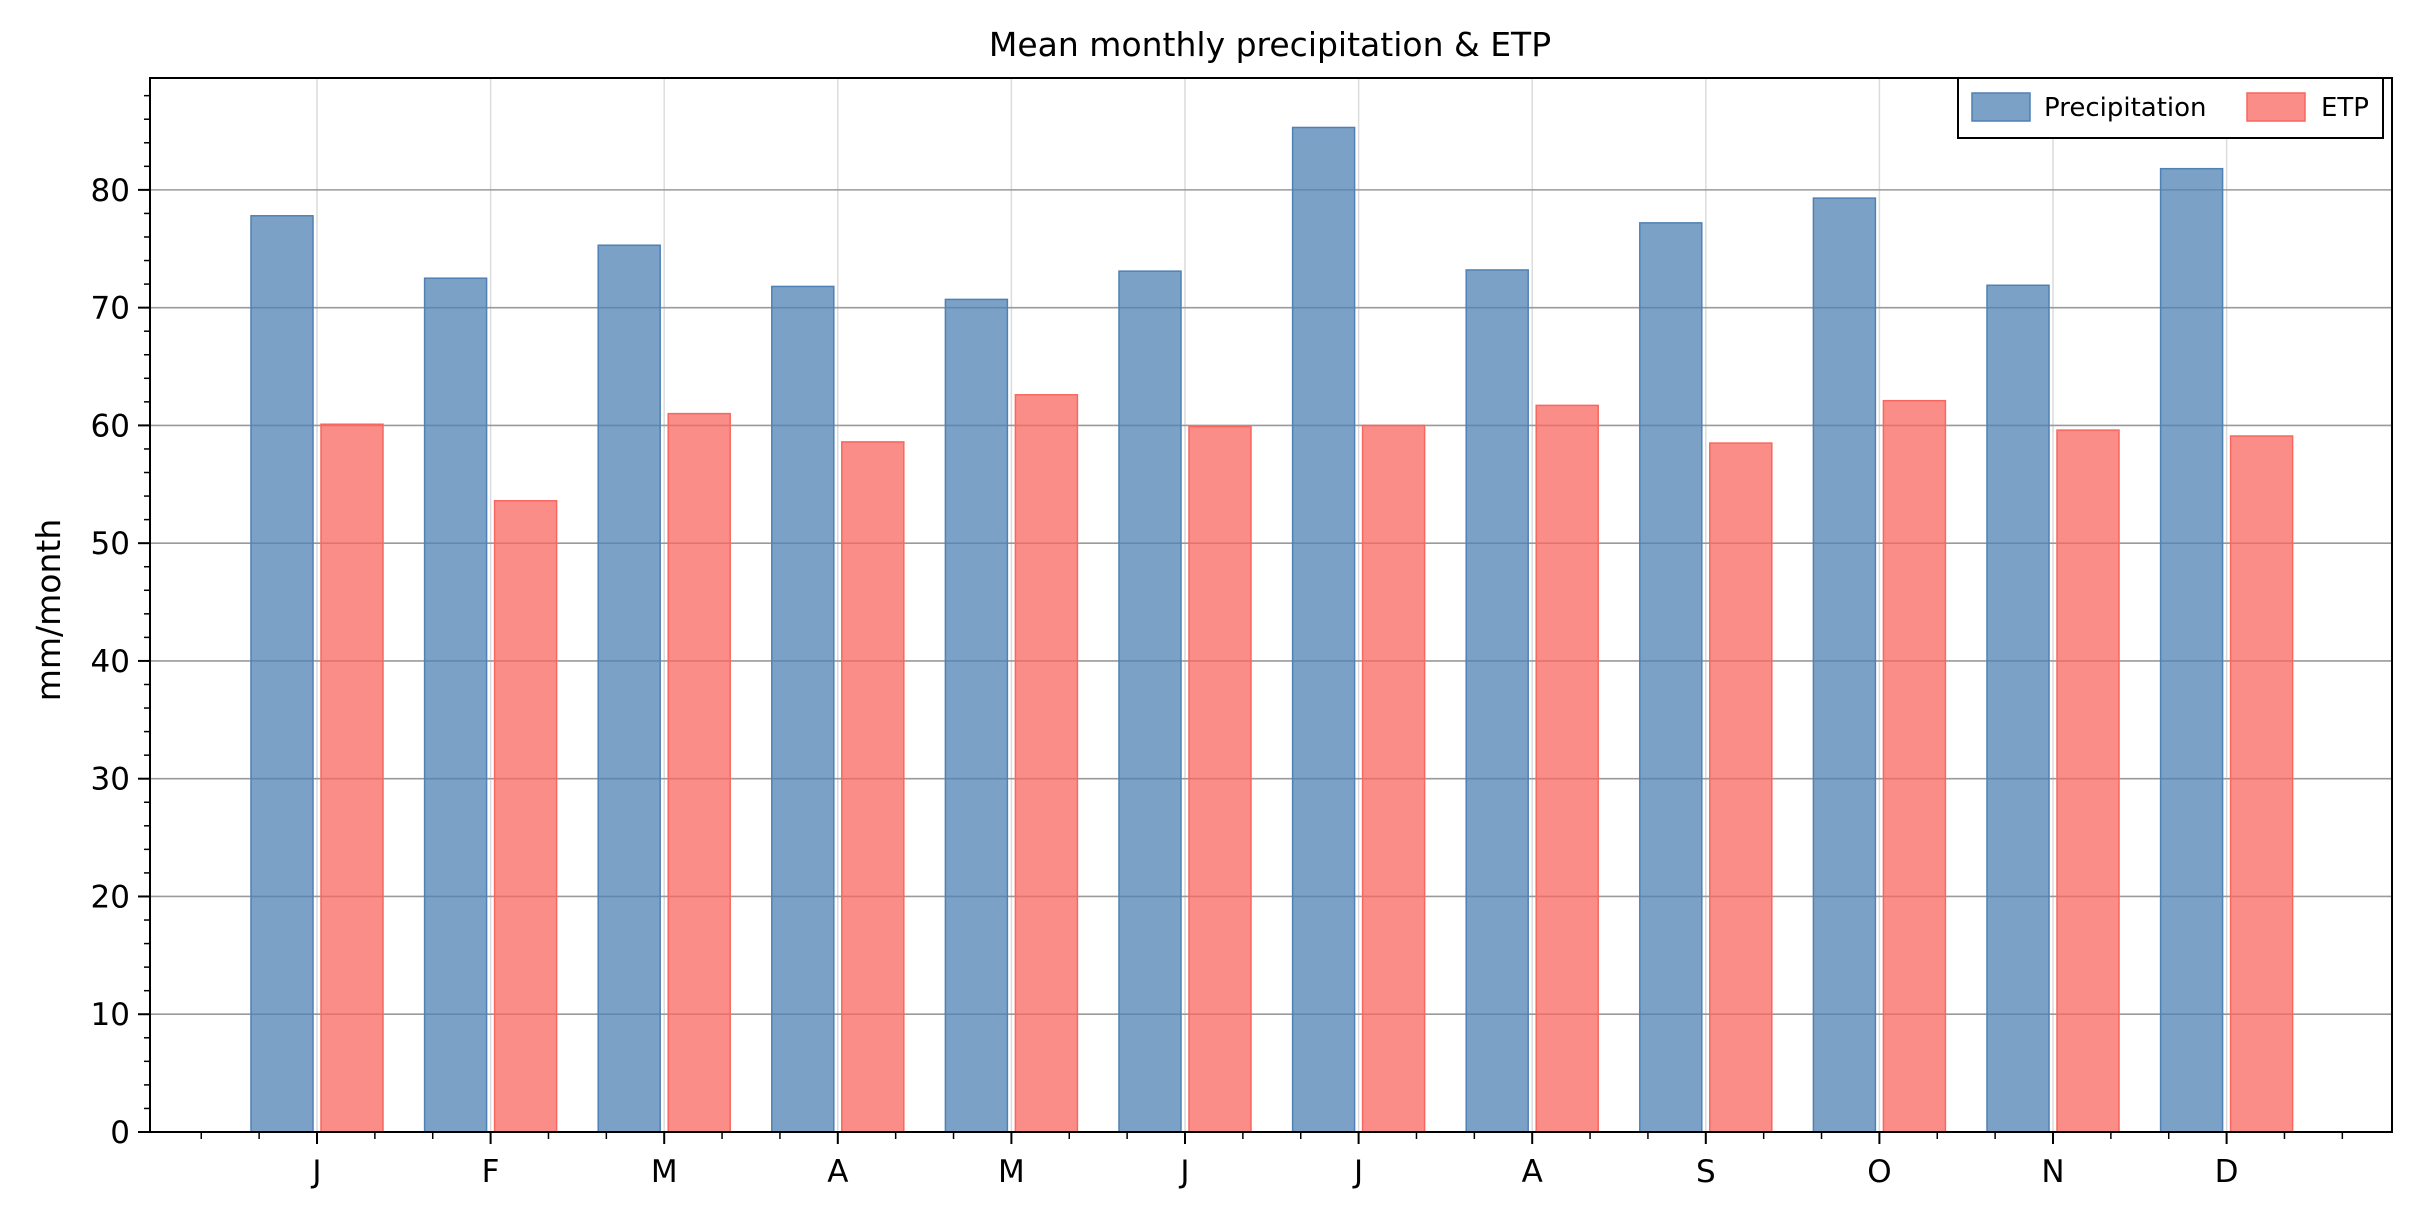 The image size is (2422, 1222). I want to click on y-tick-label: 0, so click(120, 1133).